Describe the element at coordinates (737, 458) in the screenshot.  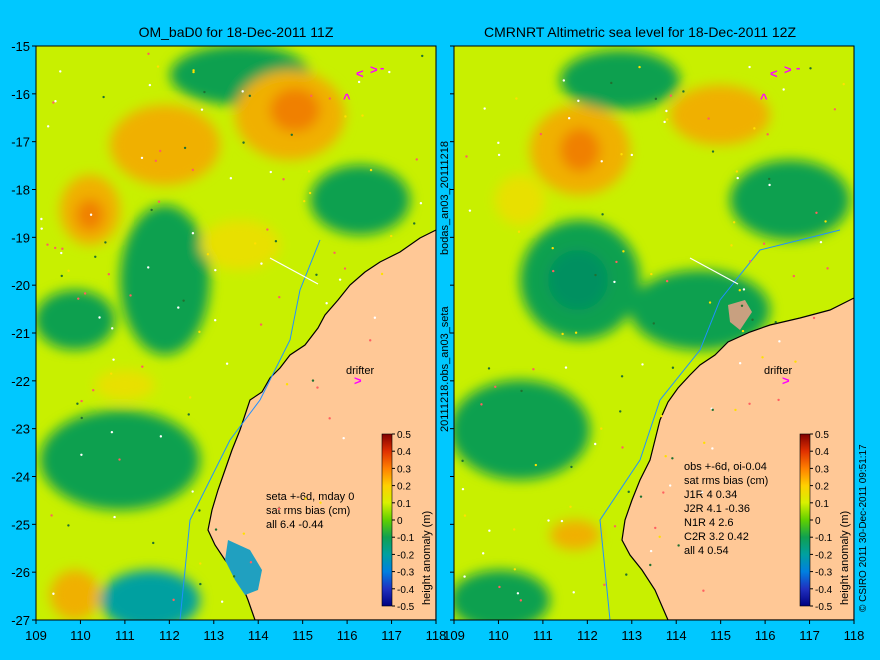
I see `australia-land` at that location.